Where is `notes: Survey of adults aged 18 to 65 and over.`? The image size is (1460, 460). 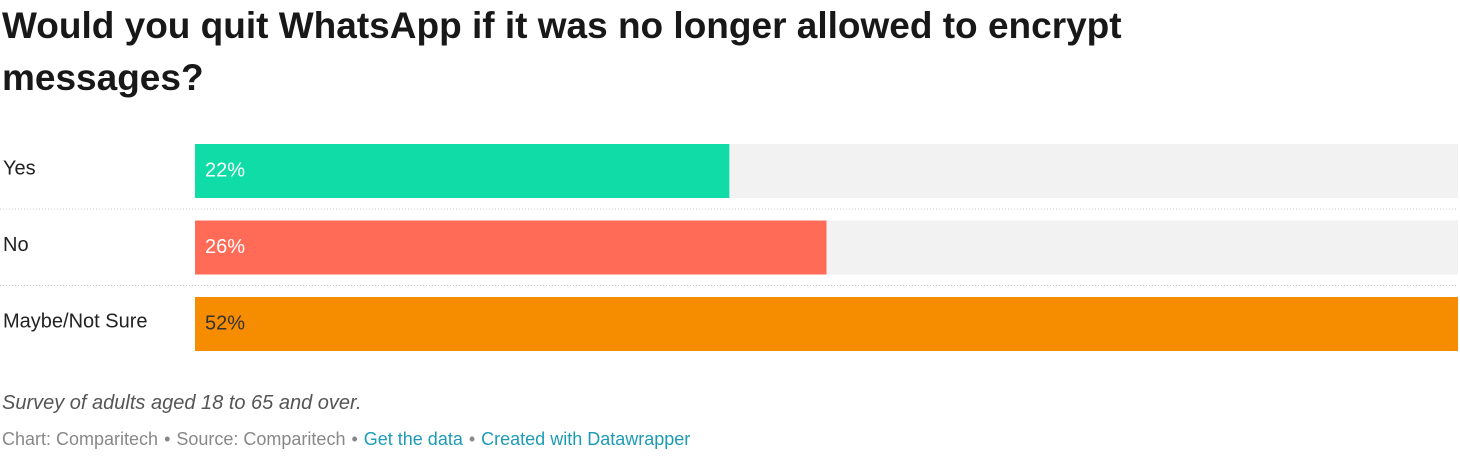
notes: Survey of adults aged 18 to 65 and over. is located at coordinates (182, 403).